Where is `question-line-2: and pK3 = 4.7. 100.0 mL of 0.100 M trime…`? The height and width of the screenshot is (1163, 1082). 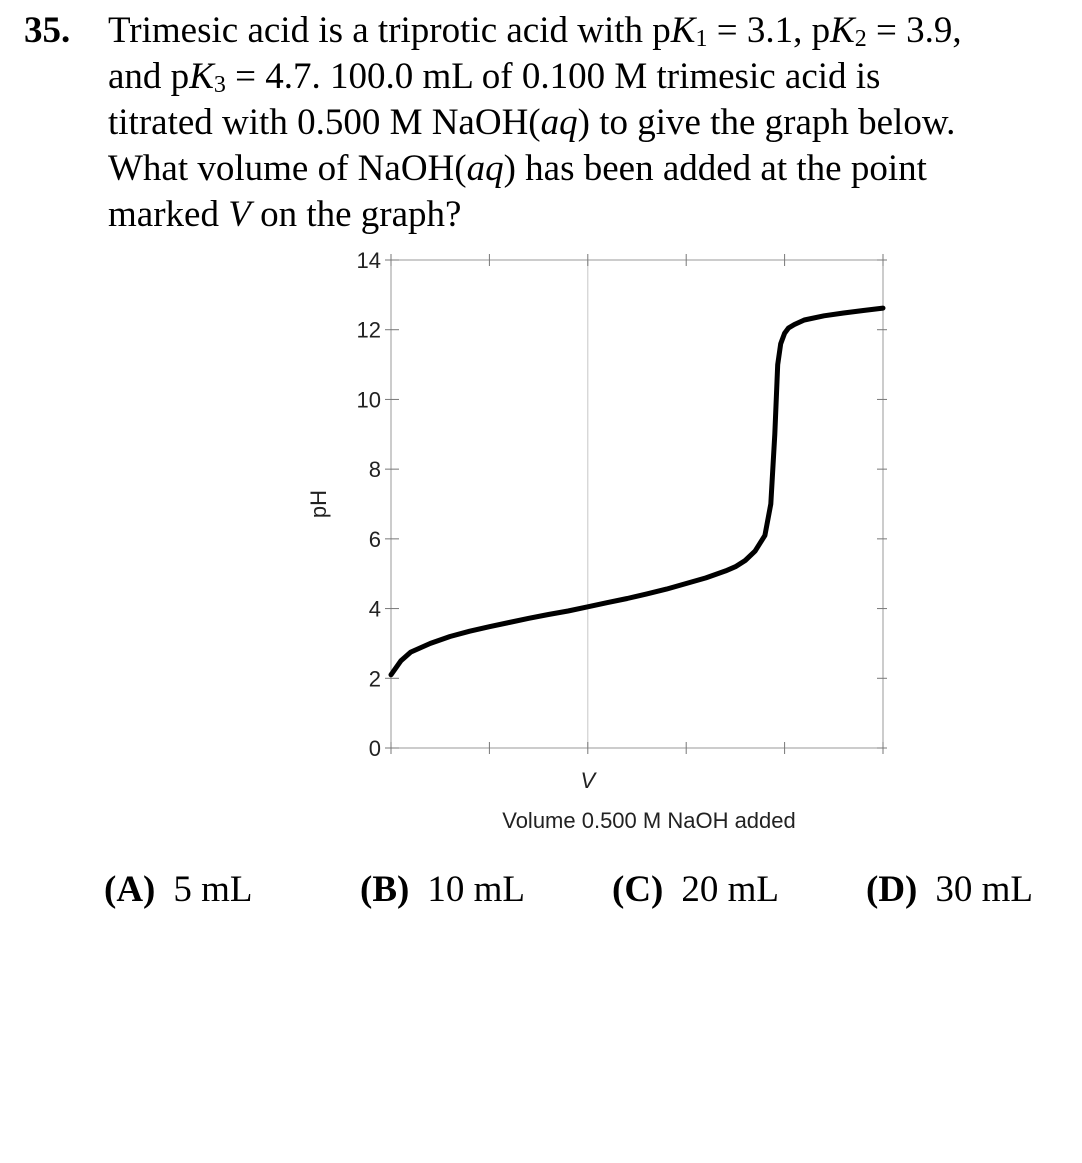
question-line-2: and pK3 = 4.7. 100.0 mL of 0.100 M trime… is located at coordinates (591, 77).